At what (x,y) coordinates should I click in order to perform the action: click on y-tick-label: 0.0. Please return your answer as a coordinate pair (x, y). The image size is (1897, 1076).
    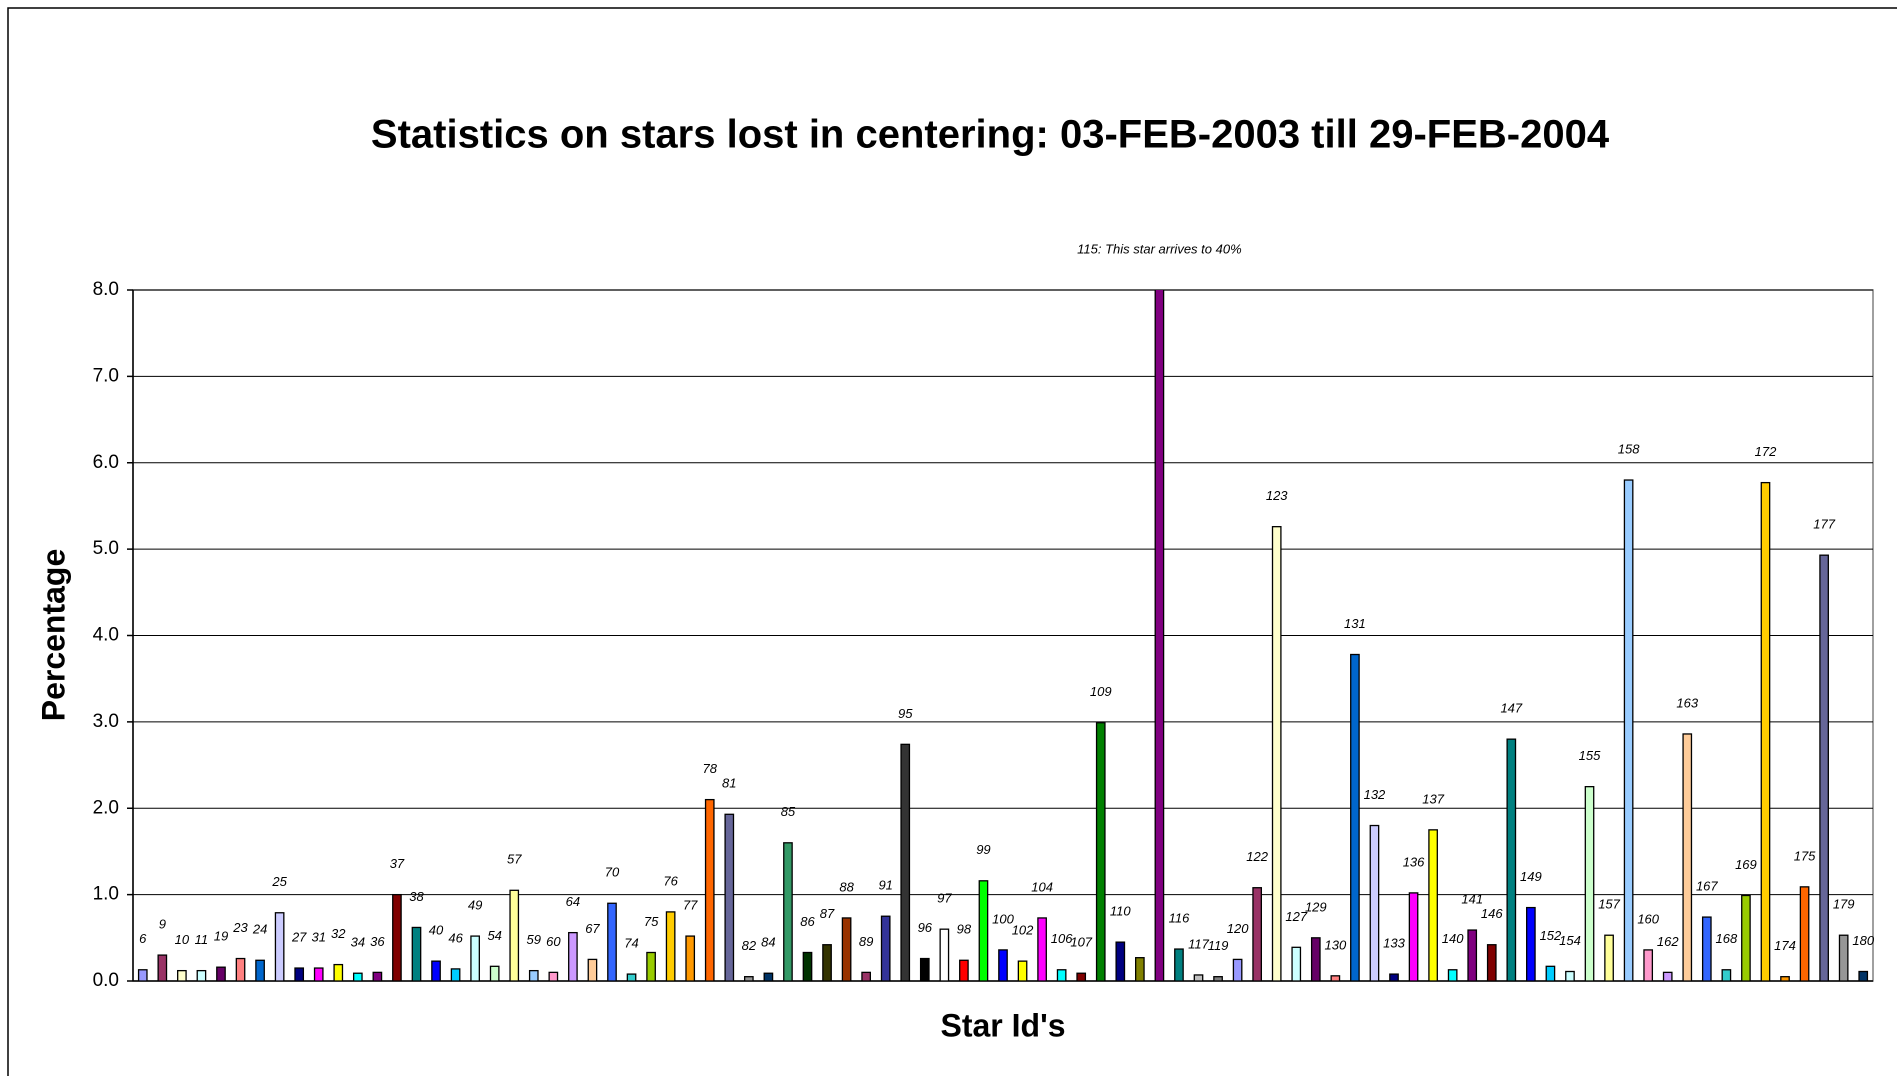
    Looking at the image, I should click on (106, 980).